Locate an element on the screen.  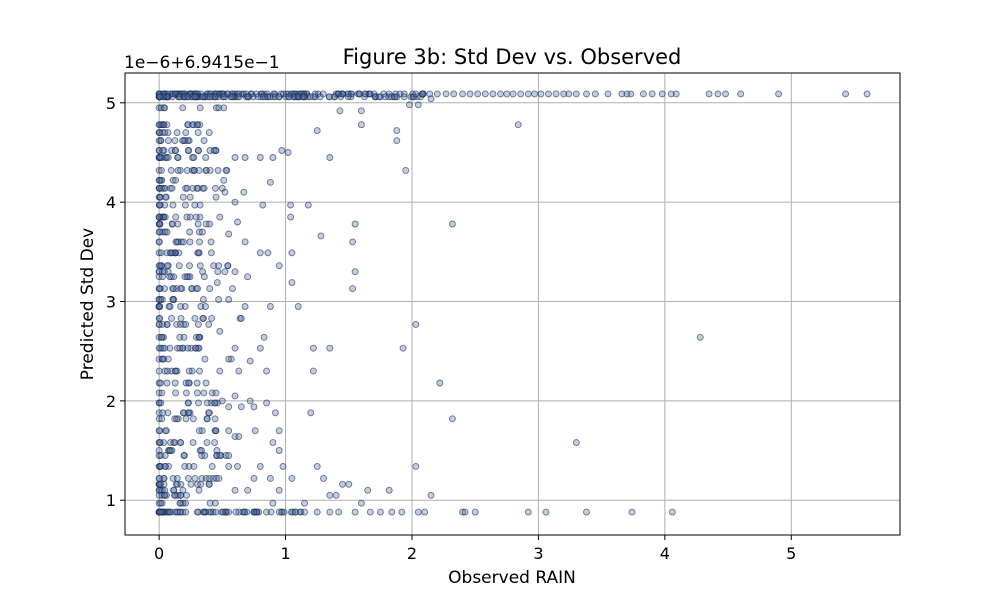
y-tick-label: 4 is located at coordinates (111, 202).